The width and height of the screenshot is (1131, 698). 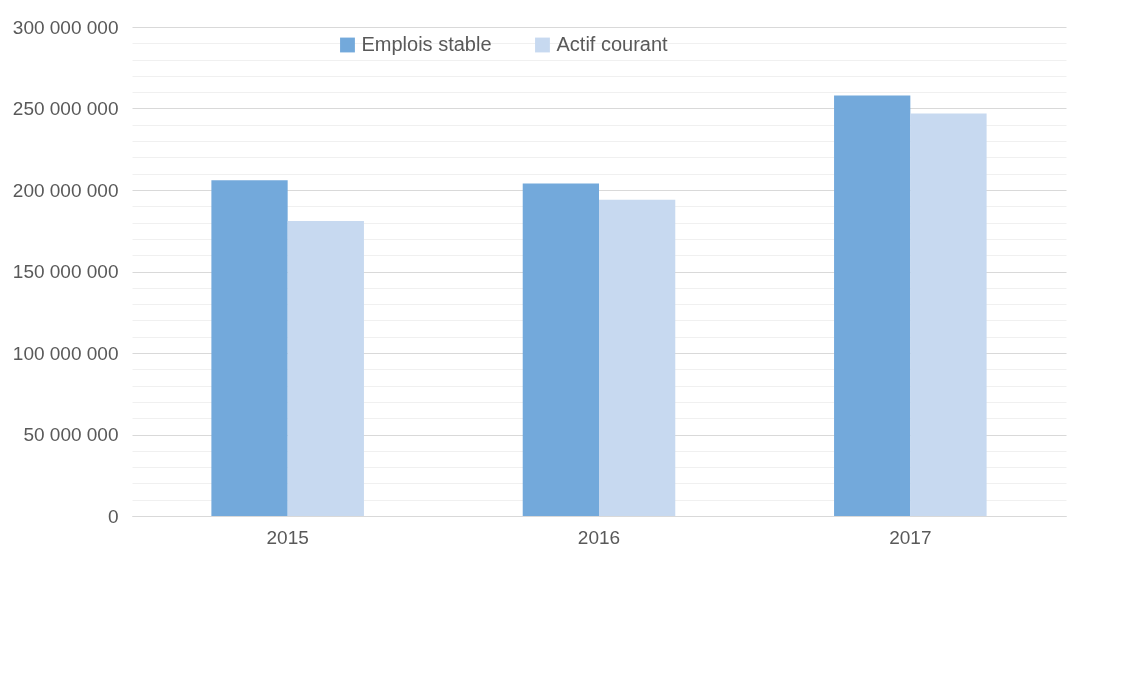 I want to click on y-tick-label: 50 000 000, so click(x=71, y=434).